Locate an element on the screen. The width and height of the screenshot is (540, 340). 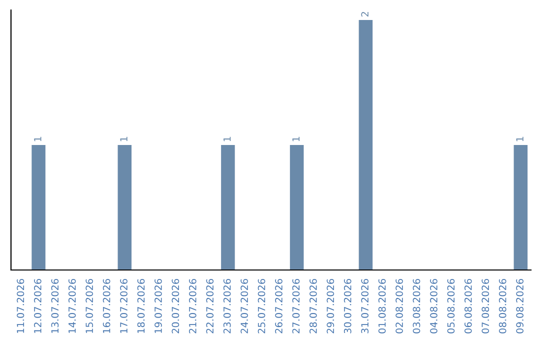
x-tick-label: 29.07.2026 is located at coordinates (330, 306).